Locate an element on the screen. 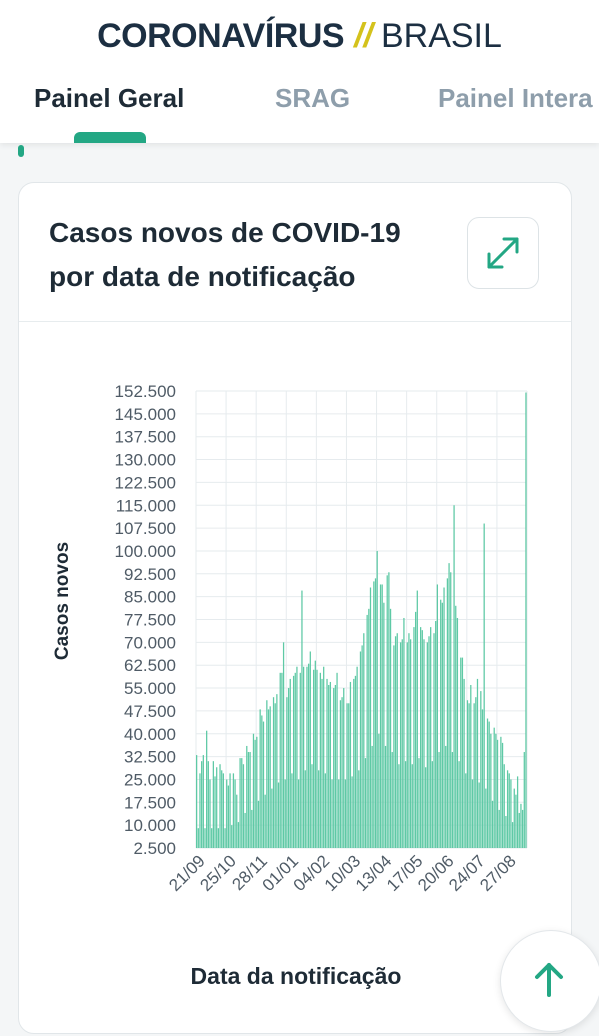 The width and height of the screenshot is (599, 1036). y-tick-label: 62.500 is located at coordinates (150, 665).